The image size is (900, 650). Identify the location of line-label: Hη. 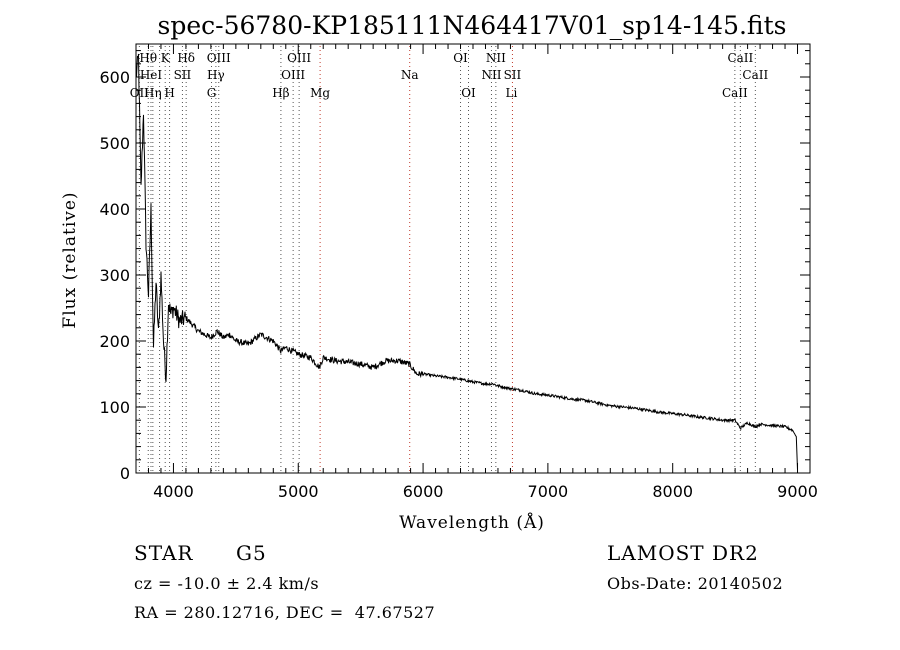
(153, 93).